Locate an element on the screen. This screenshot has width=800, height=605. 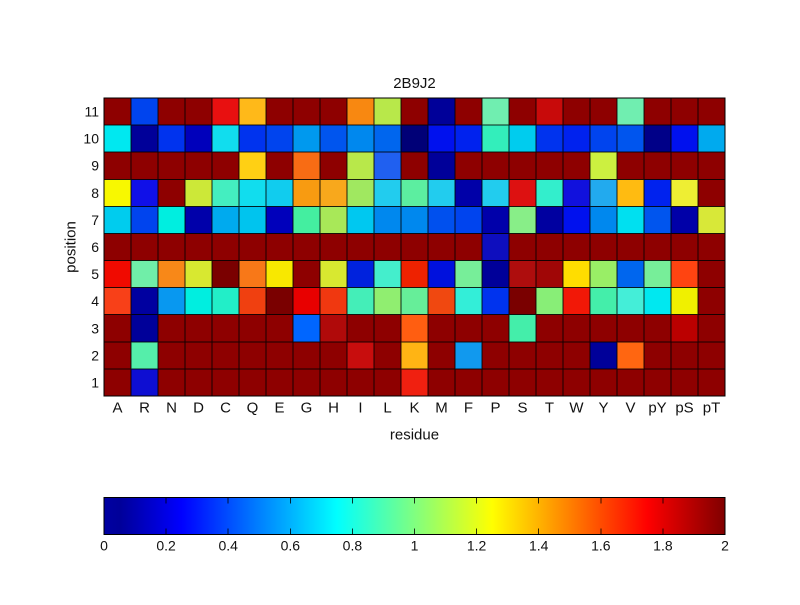
svg-text: 11 is located at coordinates (91, 112).